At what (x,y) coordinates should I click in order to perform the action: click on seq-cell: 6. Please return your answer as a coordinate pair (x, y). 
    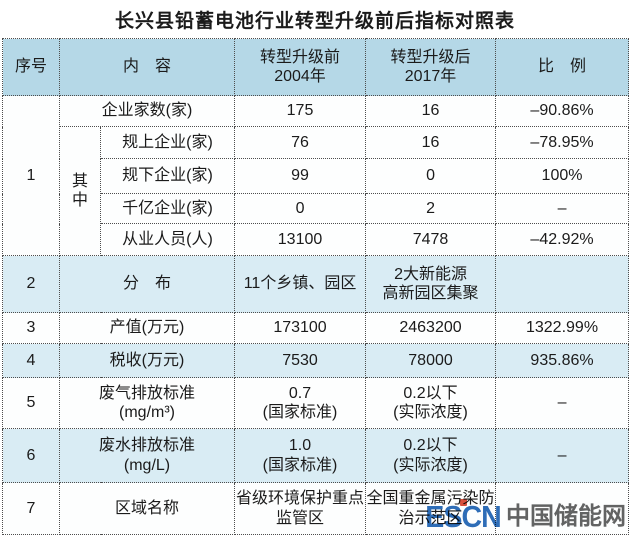
    Looking at the image, I should click on (31, 455).